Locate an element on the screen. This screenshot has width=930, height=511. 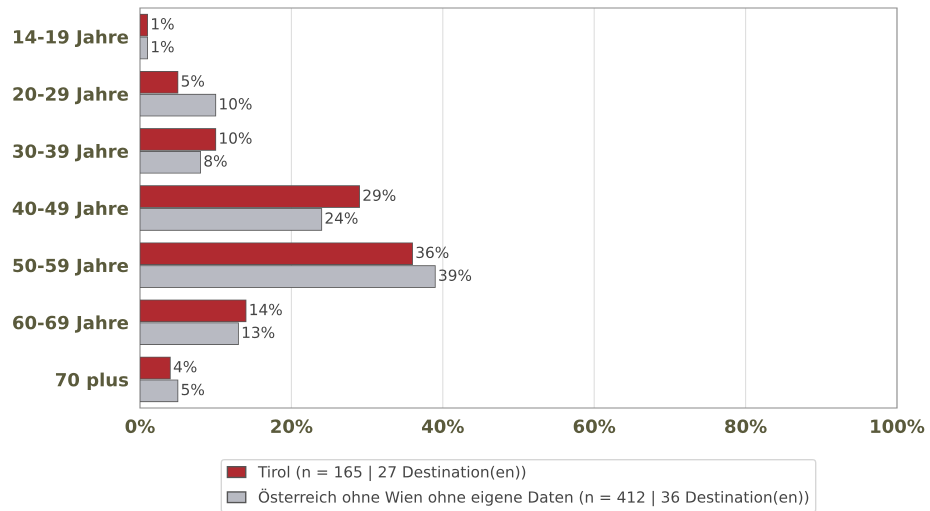
x-tick-label: 40% is located at coordinates (443, 426).